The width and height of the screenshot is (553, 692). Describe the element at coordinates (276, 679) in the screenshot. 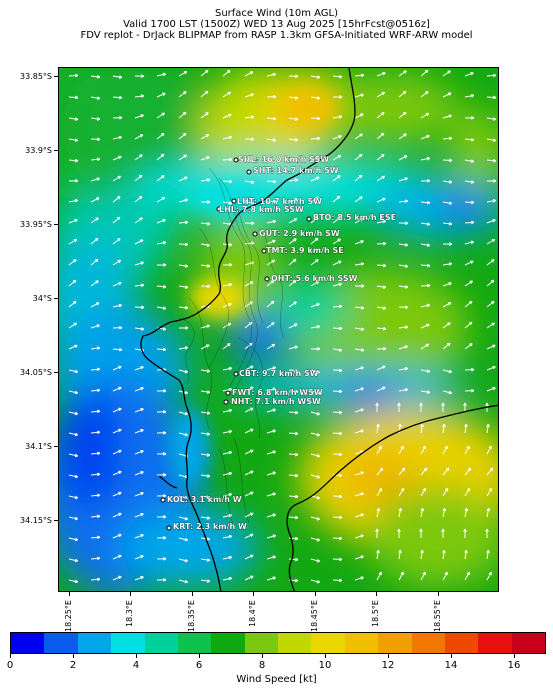

I see `colorbar-title: Wind Speed [kt]` at that location.